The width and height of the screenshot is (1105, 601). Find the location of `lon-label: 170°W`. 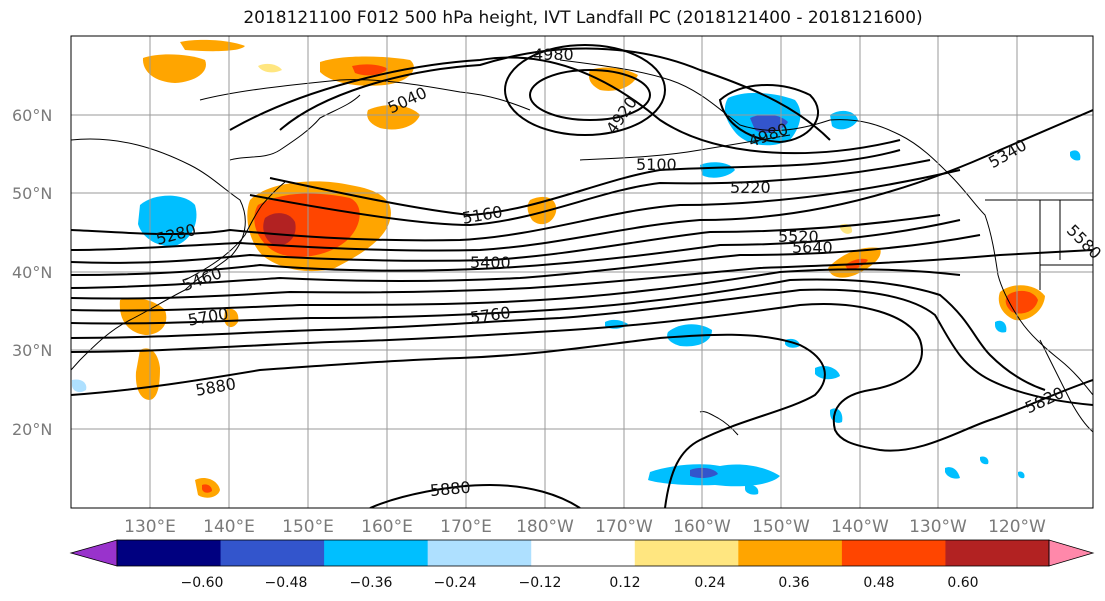

lon-label: 170°W is located at coordinates (624, 527).